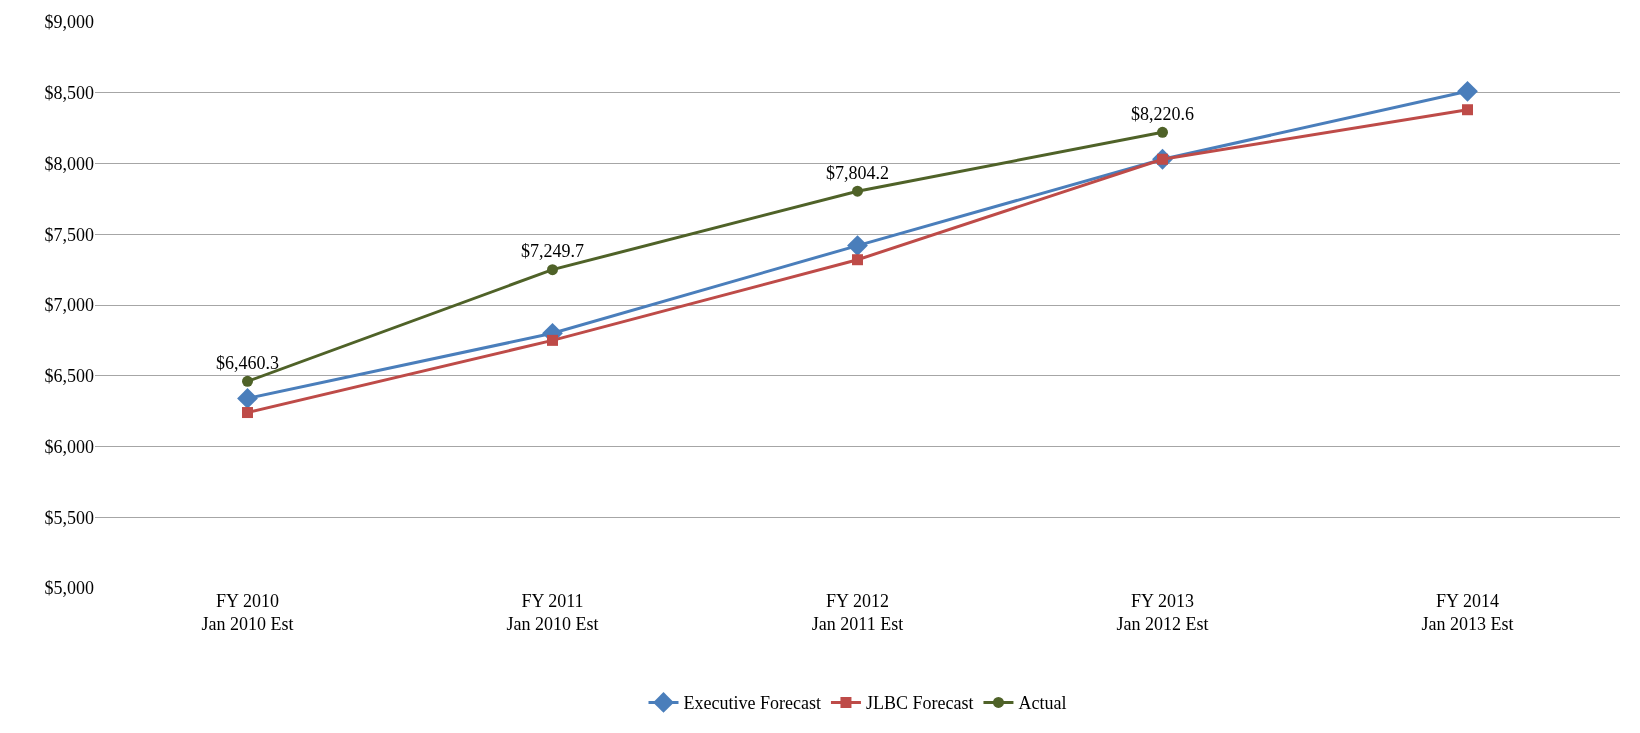  I want to click on data-label: $7,804.2, so click(857, 172).